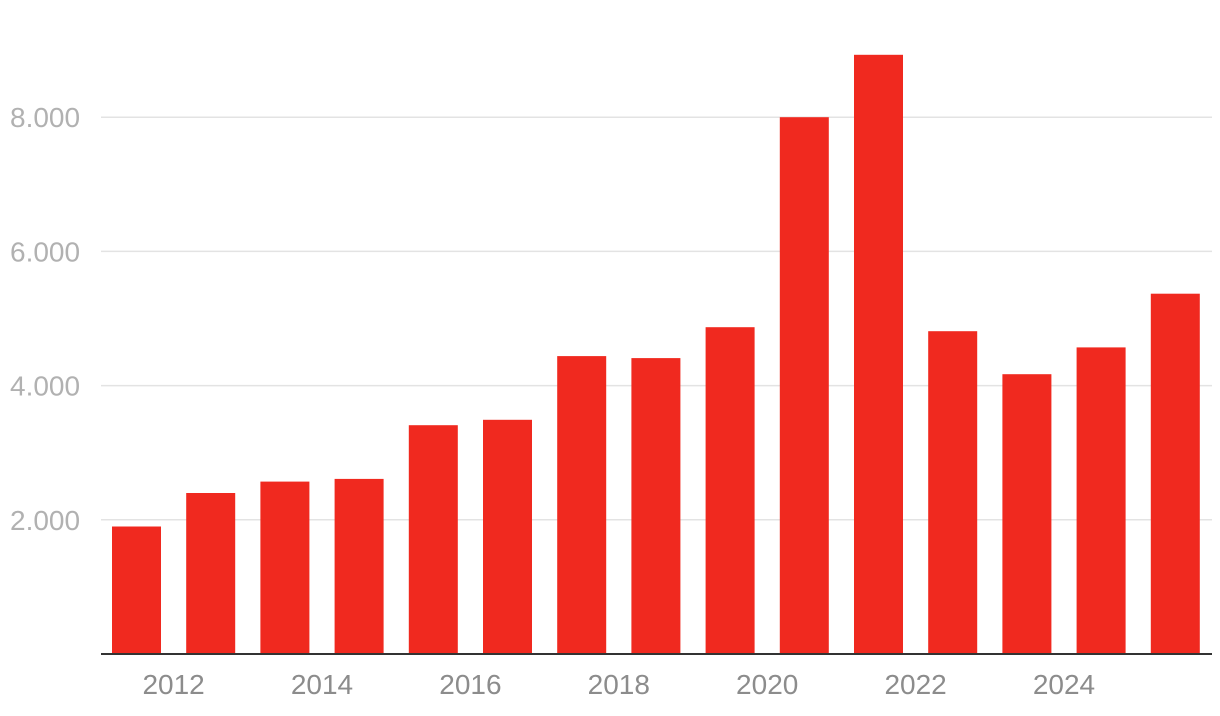 Image resolution: width=1220 pixels, height=716 pixels. What do you see at coordinates (211, 573) in the screenshot?
I see `bar-2012` at bounding box center [211, 573].